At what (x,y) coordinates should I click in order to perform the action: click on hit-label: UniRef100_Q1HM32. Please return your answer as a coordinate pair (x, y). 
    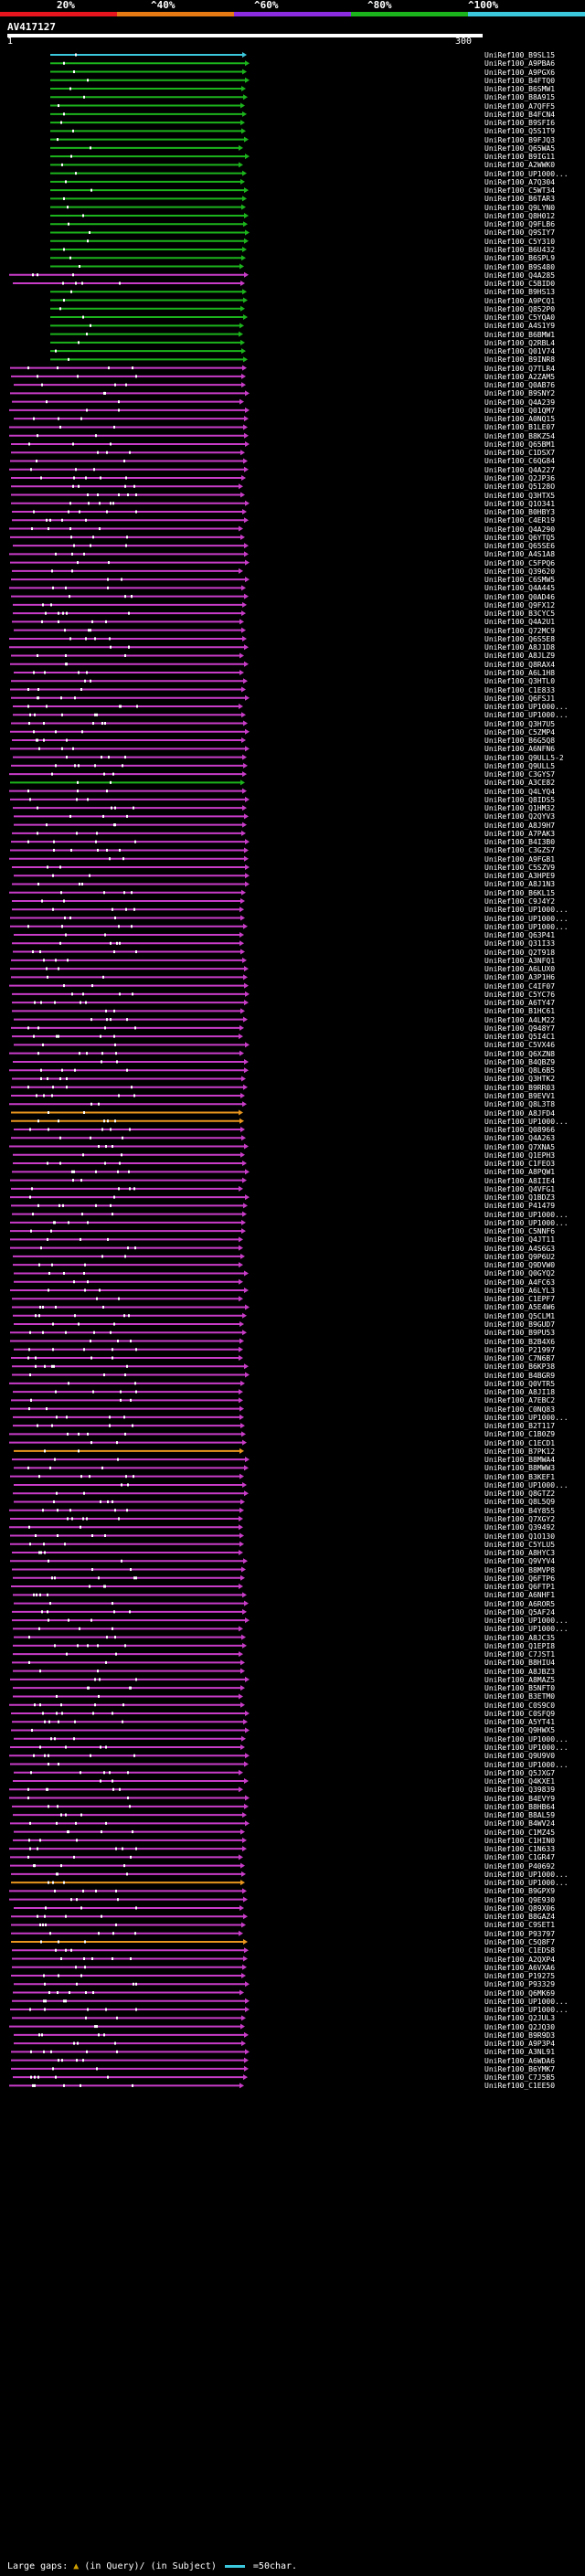
    Looking at the image, I should click on (520, 808).